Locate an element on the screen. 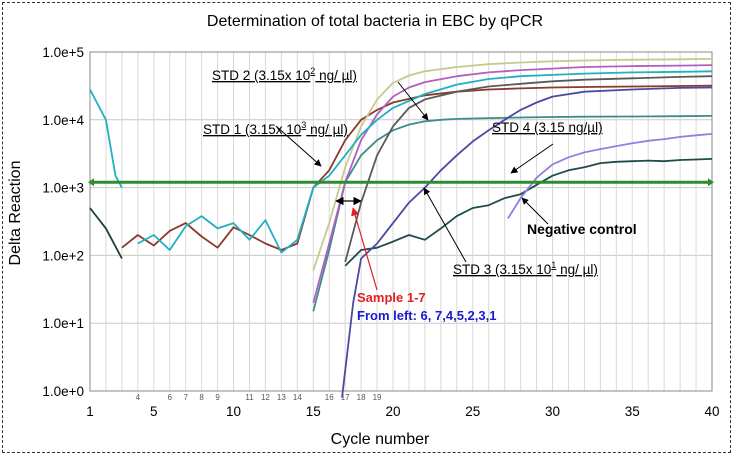 The width and height of the screenshot is (735, 457). arrow-std3 is located at coordinates (445, 225).